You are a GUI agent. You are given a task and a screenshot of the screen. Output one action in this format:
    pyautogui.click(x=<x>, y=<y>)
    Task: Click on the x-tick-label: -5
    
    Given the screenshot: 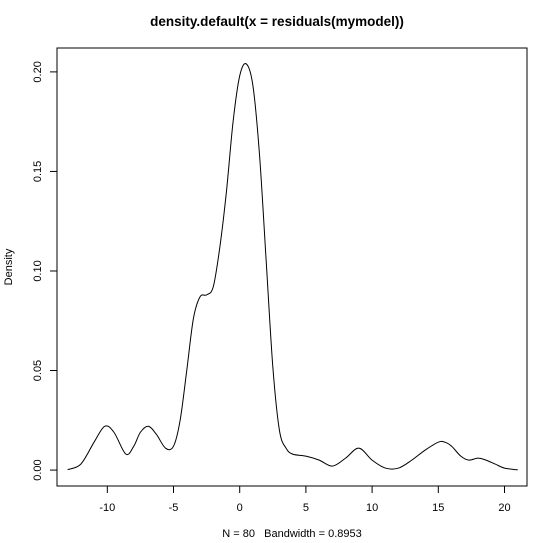 What is the action you would take?
    pyautogui.click(x=174, y=508)
    